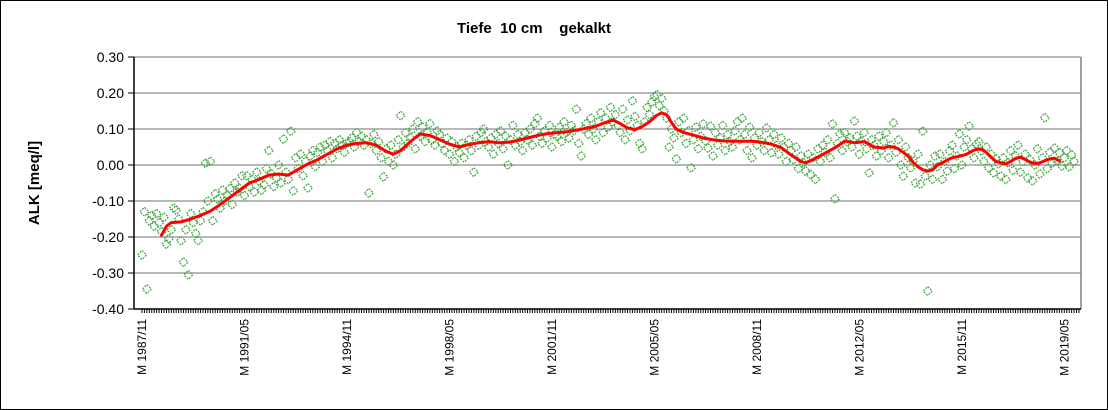 The width and height of the screenshot is (1108, 410). I want to click on x-tick-label: M 2005/05, so click(654, 347).